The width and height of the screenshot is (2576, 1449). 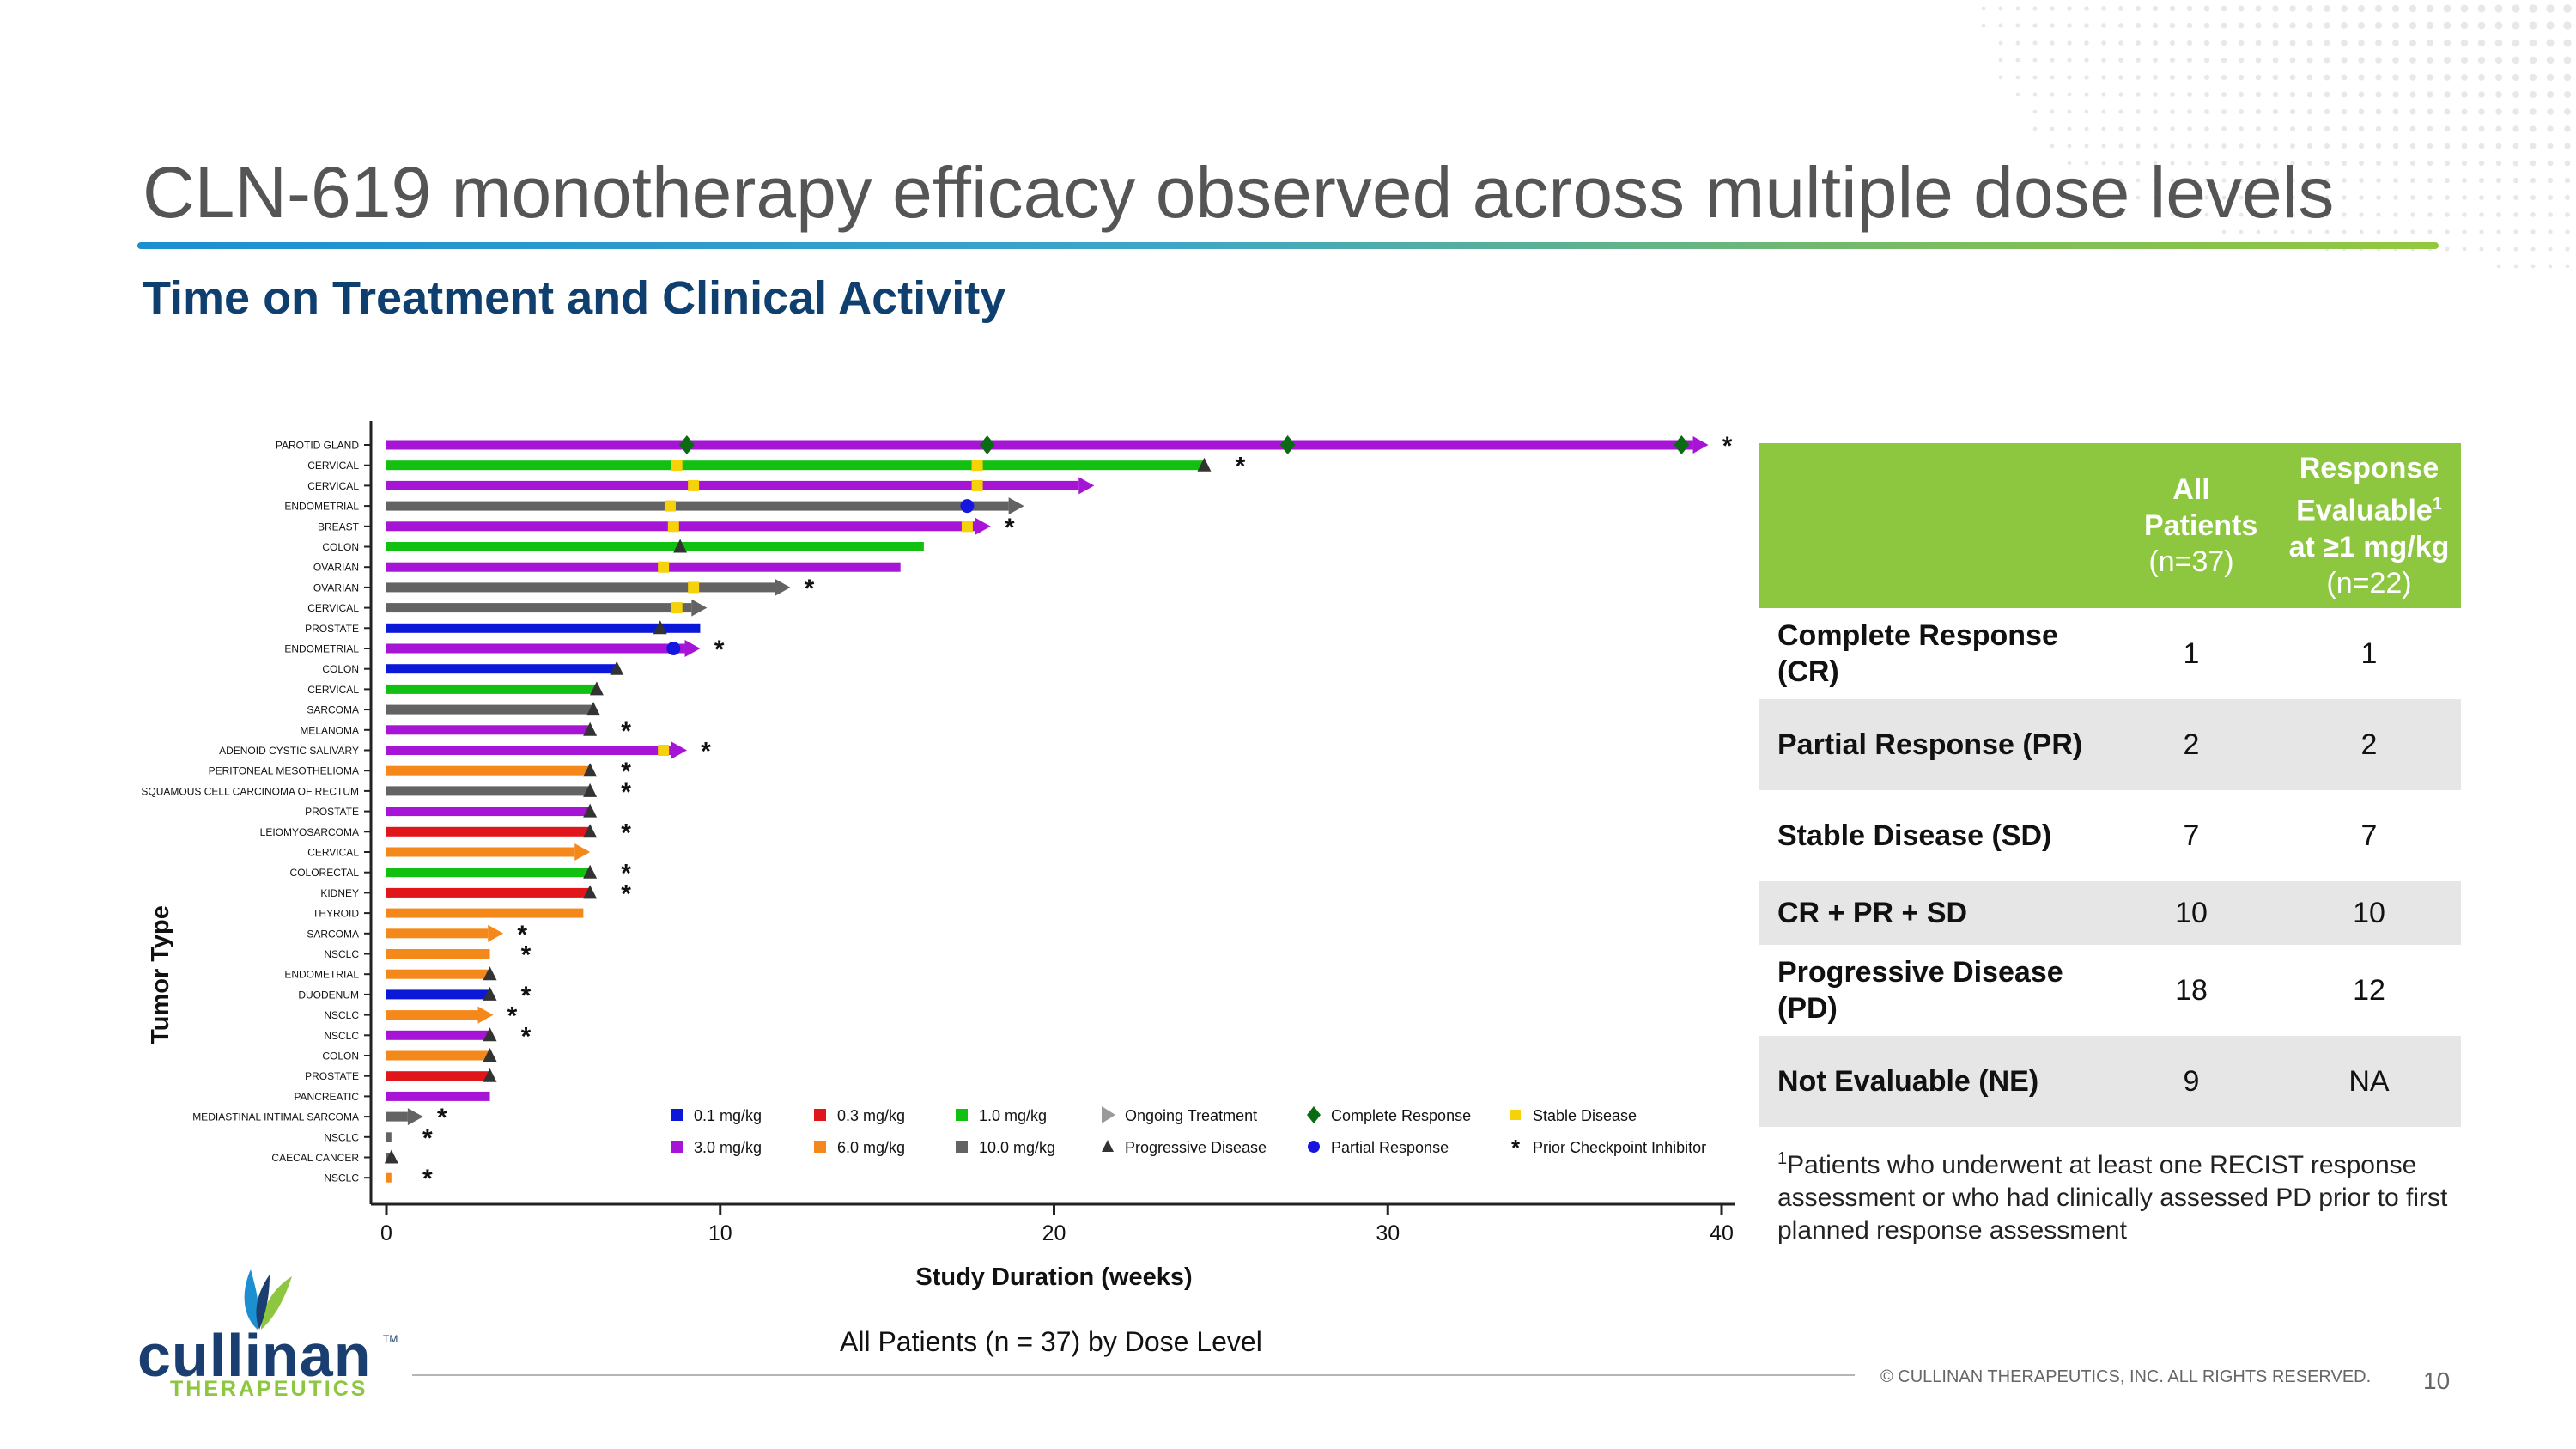 I want to click on legend-label: Partial Response, so click(x=1390, y=1147).